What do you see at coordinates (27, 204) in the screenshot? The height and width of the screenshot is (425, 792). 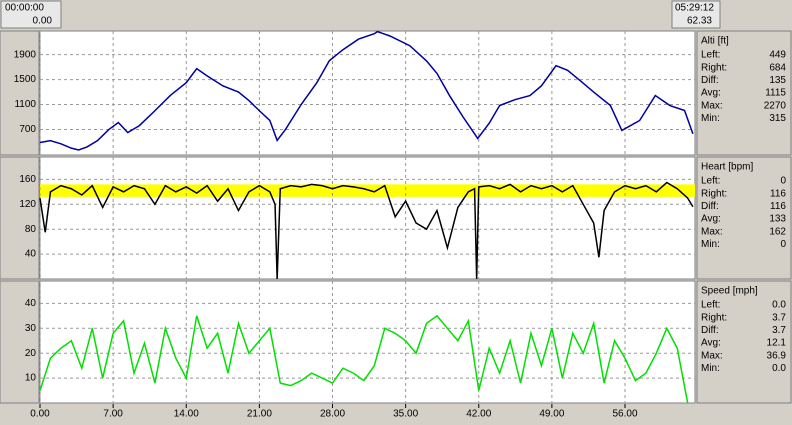 I see `y-tick-label: 120` at bounding box center [27, 204].